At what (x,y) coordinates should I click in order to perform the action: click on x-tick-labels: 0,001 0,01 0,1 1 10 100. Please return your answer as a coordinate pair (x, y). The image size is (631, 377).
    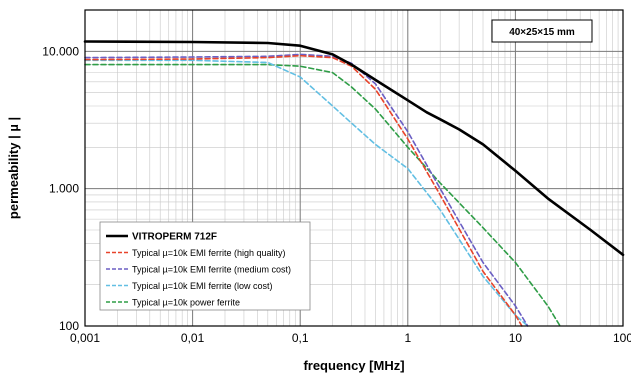
    Looking at the image, I should click on (350, 338).